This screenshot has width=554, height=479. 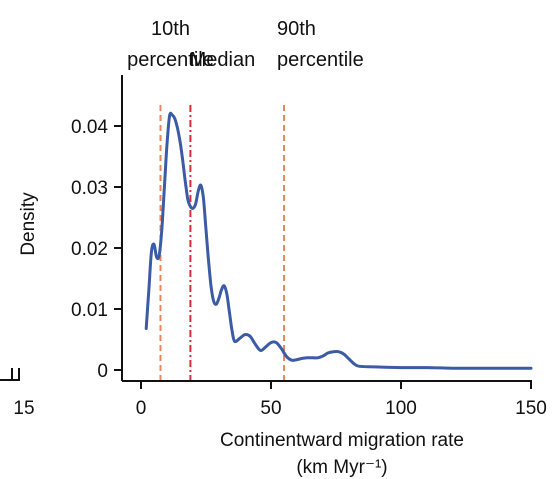 What do you see at coordinates (23, 408) in the screenshot?
I see `clipped-panel-tick-label: 15` at bounding box center [23, 408].